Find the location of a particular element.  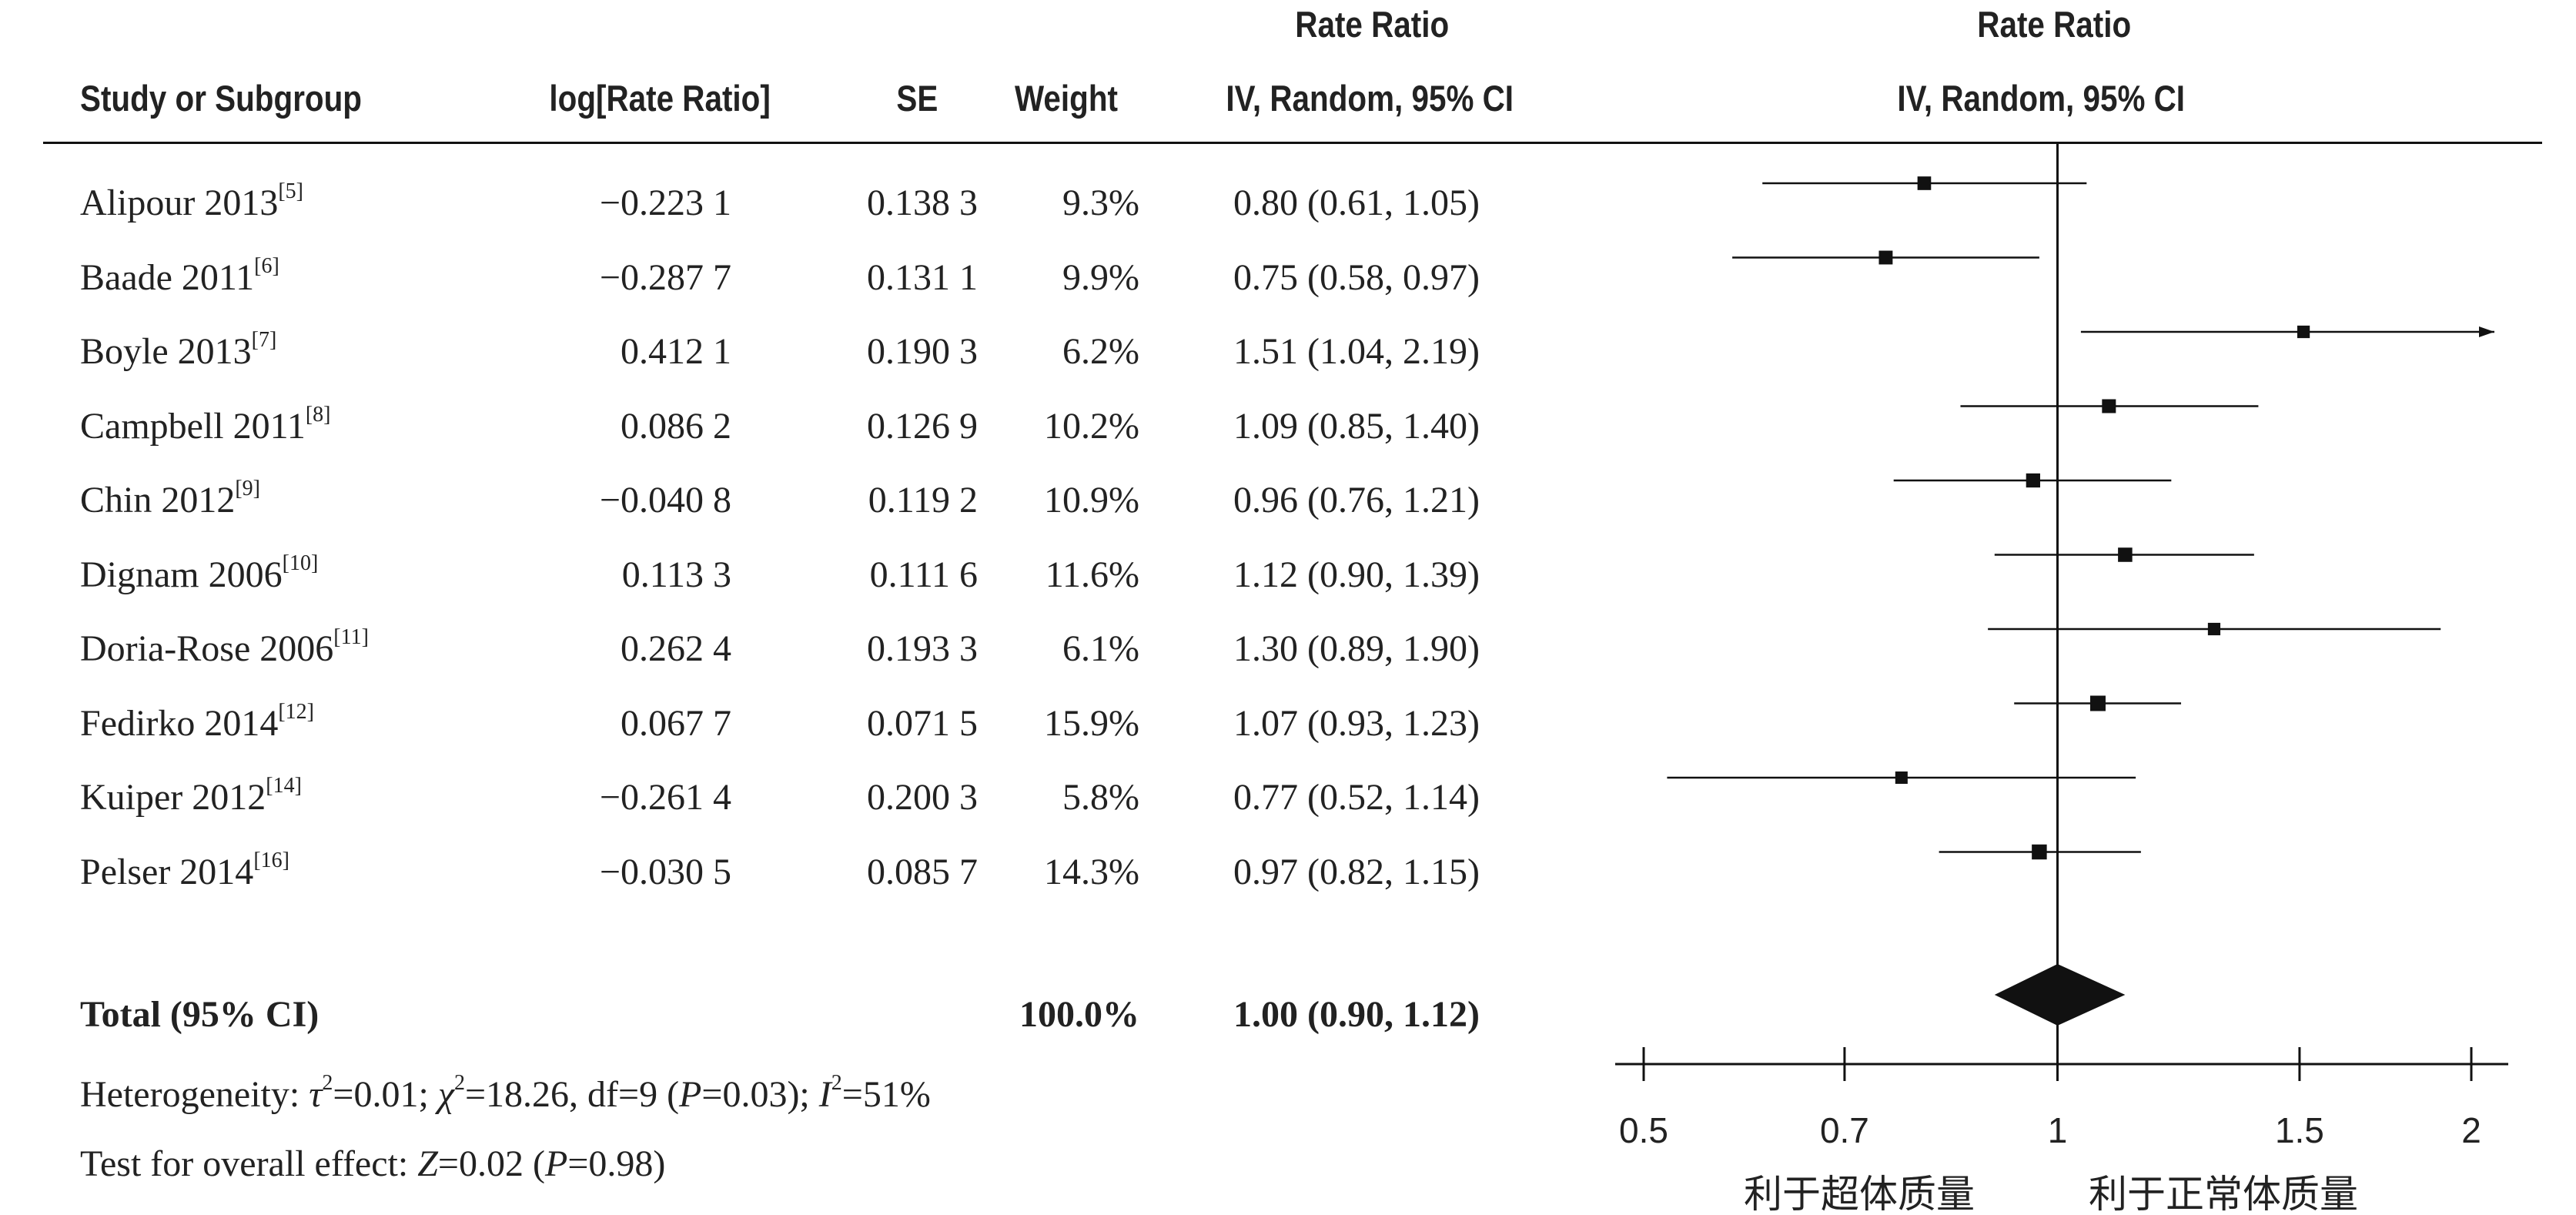

study-weight: 10.2% is located at coordinates (1091, 426).